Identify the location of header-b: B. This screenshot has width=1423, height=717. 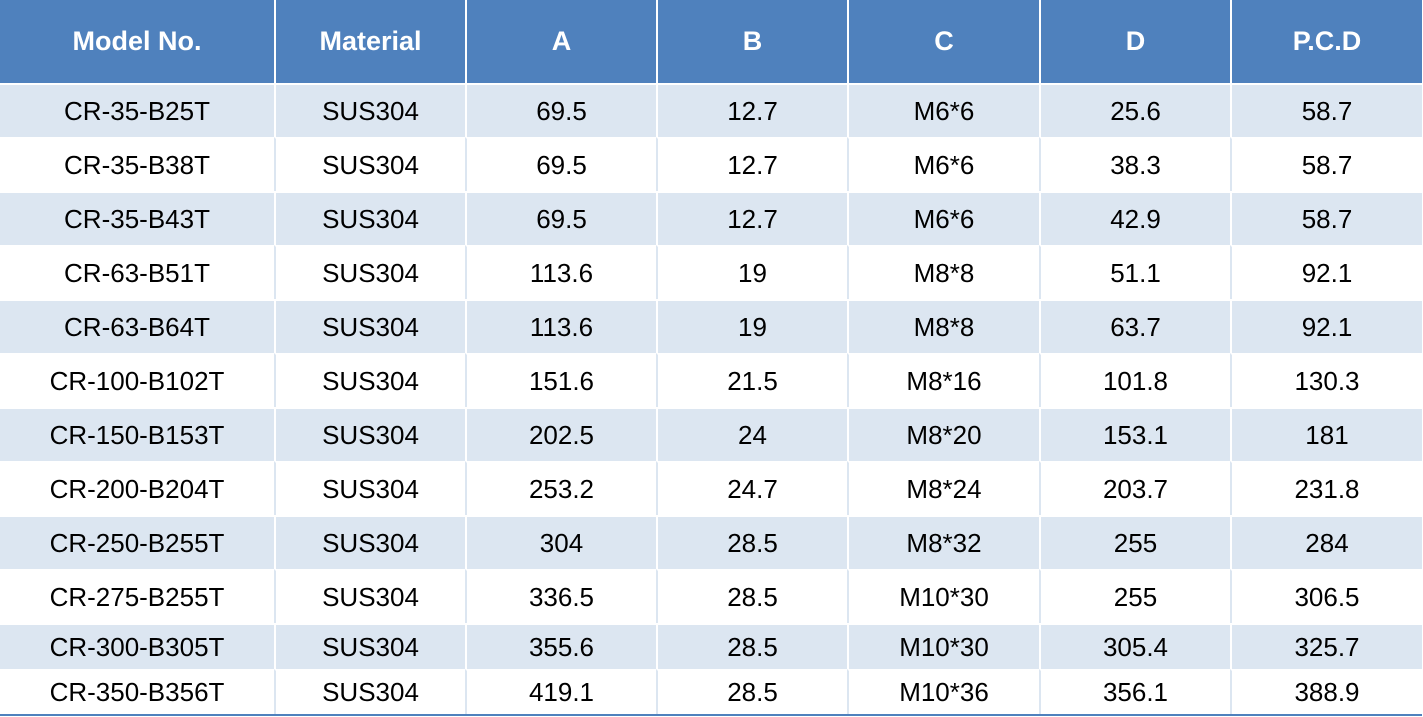
(751, 41).